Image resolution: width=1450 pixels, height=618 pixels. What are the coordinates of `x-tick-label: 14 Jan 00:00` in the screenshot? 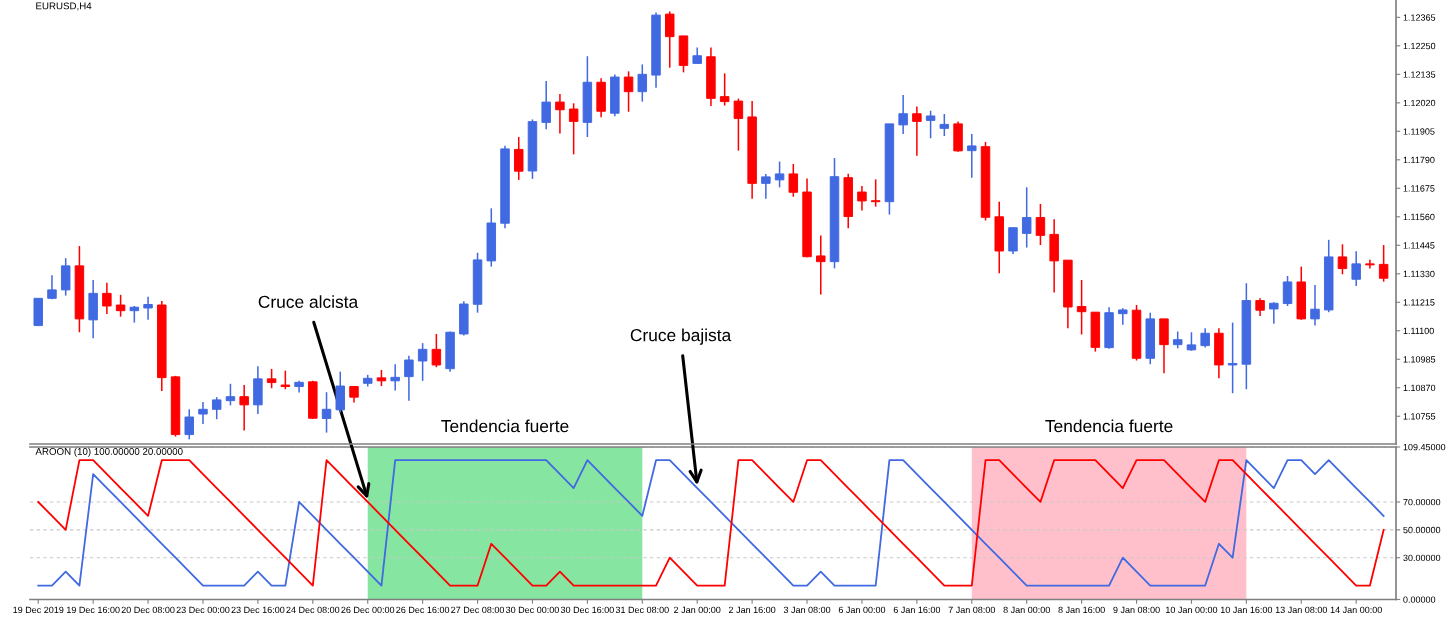 It's located at (1356, 610).